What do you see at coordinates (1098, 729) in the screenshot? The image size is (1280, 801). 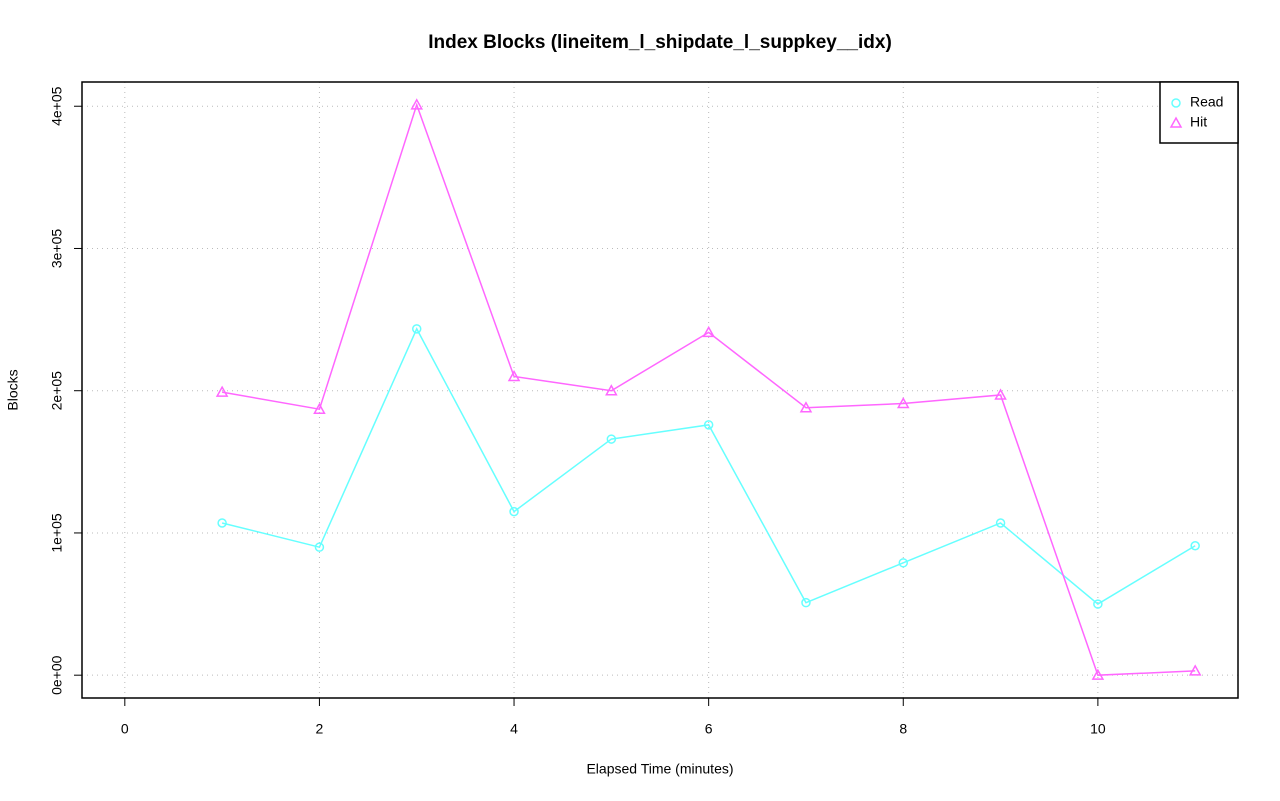 I see `x-tick-label: 10` at bounding box center [1098, 729].